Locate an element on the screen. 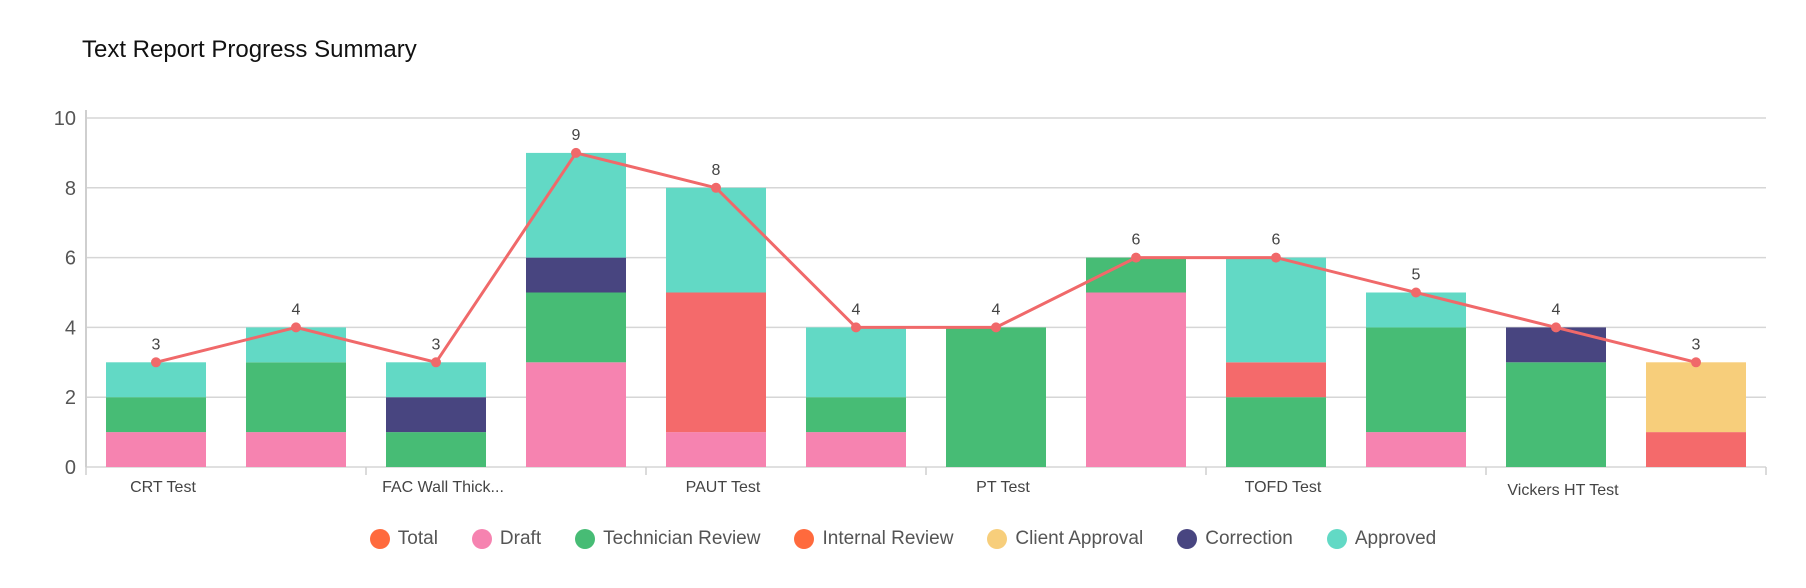 The width and height of the screenshot is (1806, 588). legend-label: Technician Review is located at coordinates (682, 538).